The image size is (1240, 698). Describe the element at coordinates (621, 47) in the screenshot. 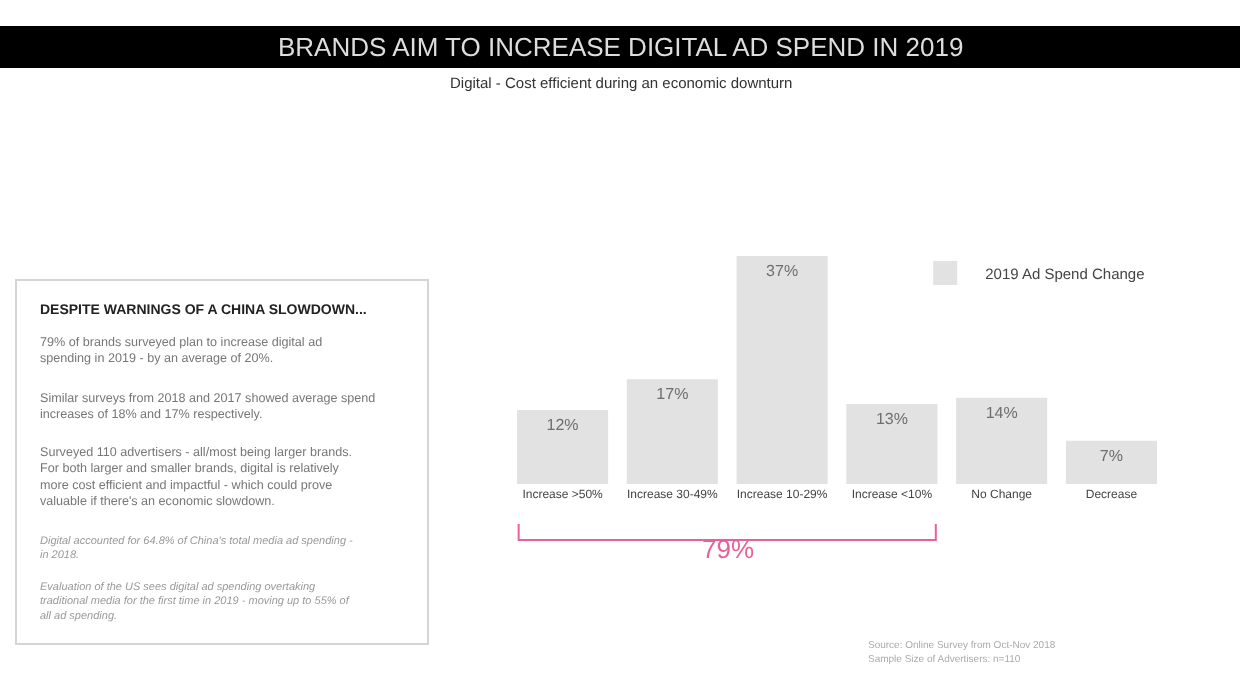

I see `chart-title: BRANDS AIM TO INCREASE DIGITAL AD SPEND IN 2019` at that location.